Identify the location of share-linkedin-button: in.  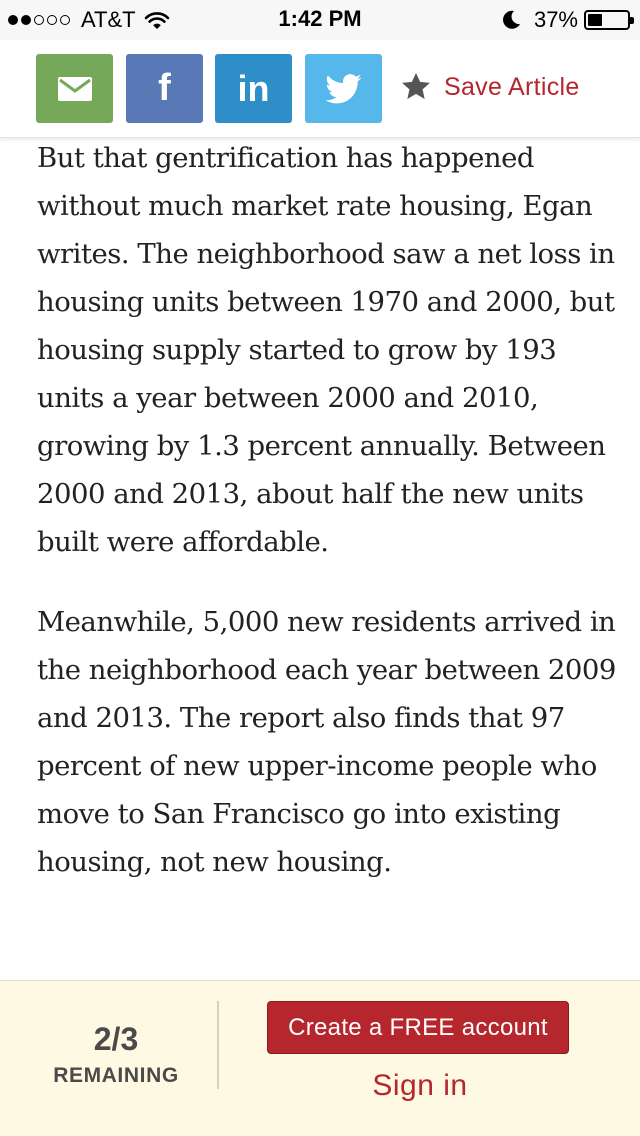
(253, 88).